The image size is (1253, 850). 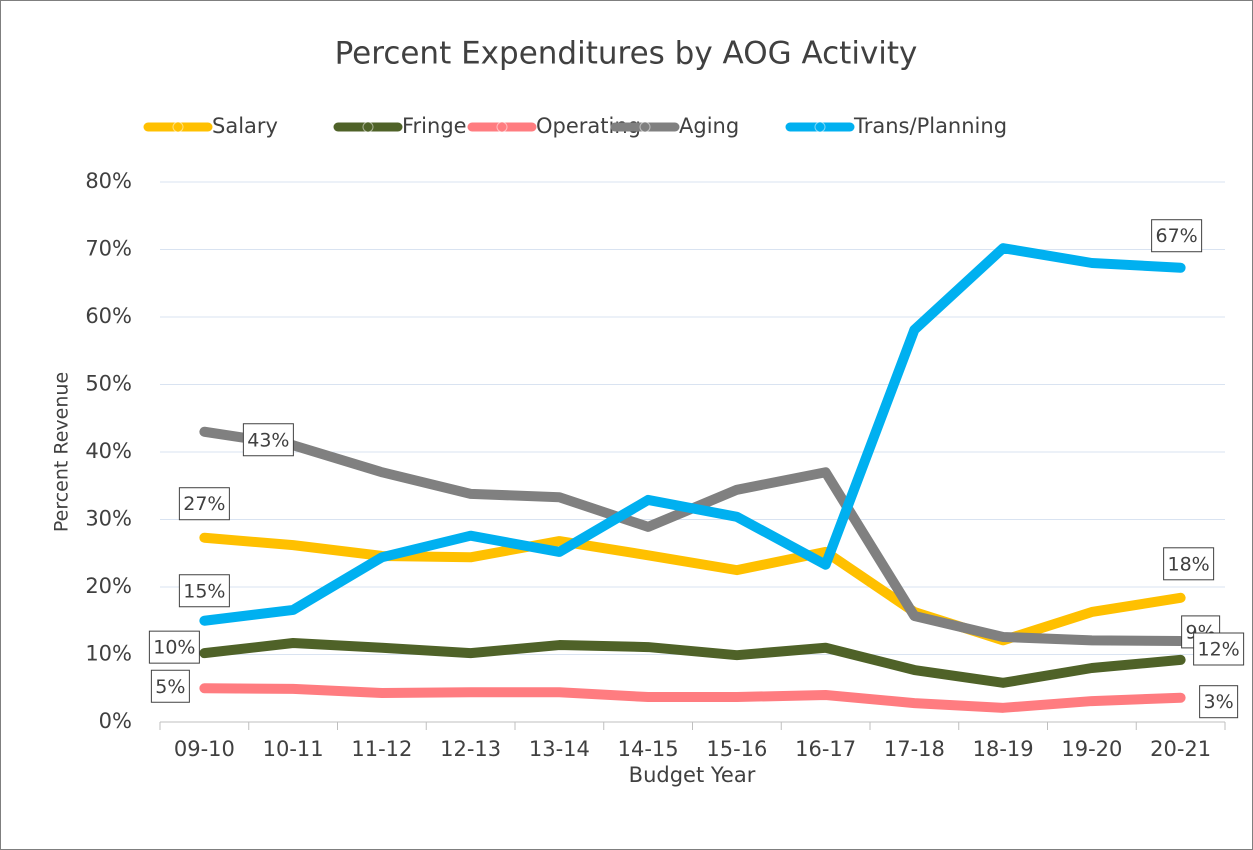 What do you see at coordinates (108, 181) in the screenshot?
I see `y-tick-label: 80%` at bounding box center [108, 181].